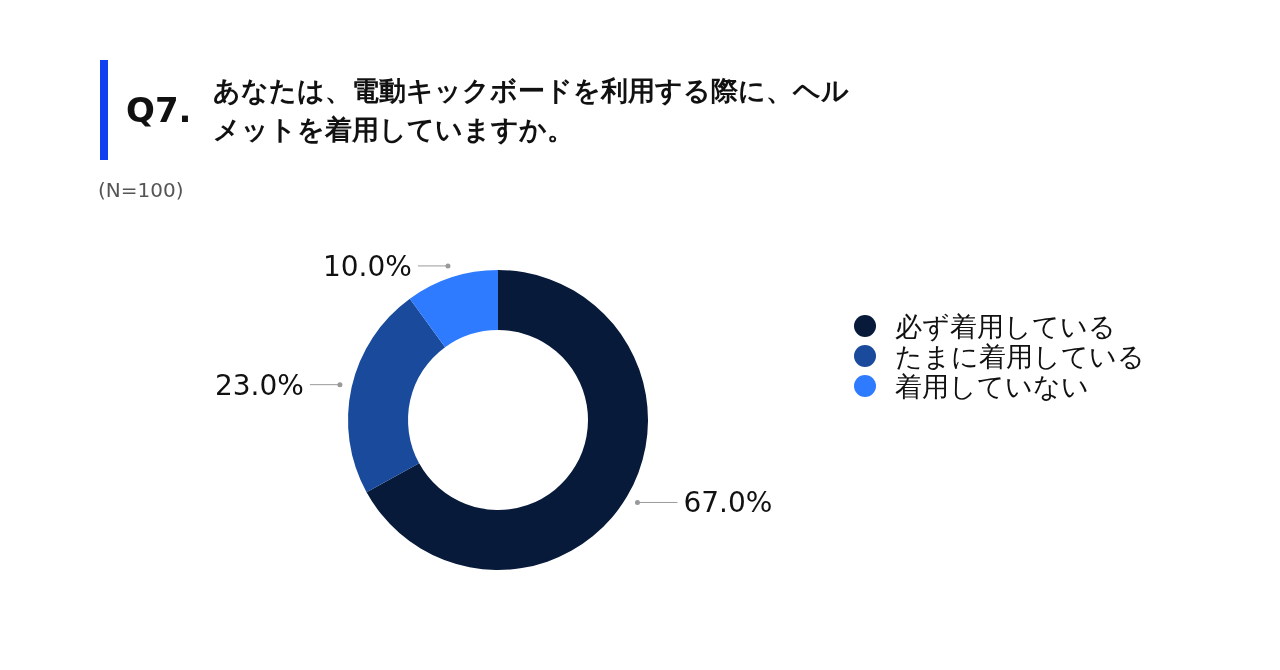 The width and height of the screenshot is (1280, 670). I want to click on data-label: 23.0%, so click(259, 385).